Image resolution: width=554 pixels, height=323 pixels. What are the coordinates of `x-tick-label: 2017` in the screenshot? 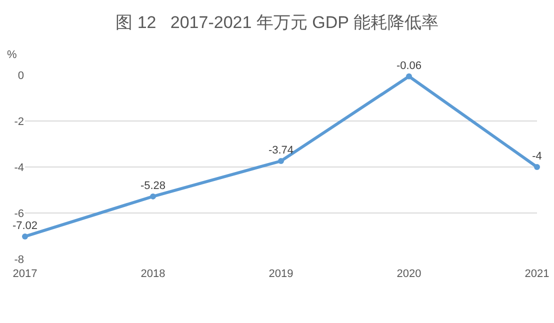 It's located at (25, 274).